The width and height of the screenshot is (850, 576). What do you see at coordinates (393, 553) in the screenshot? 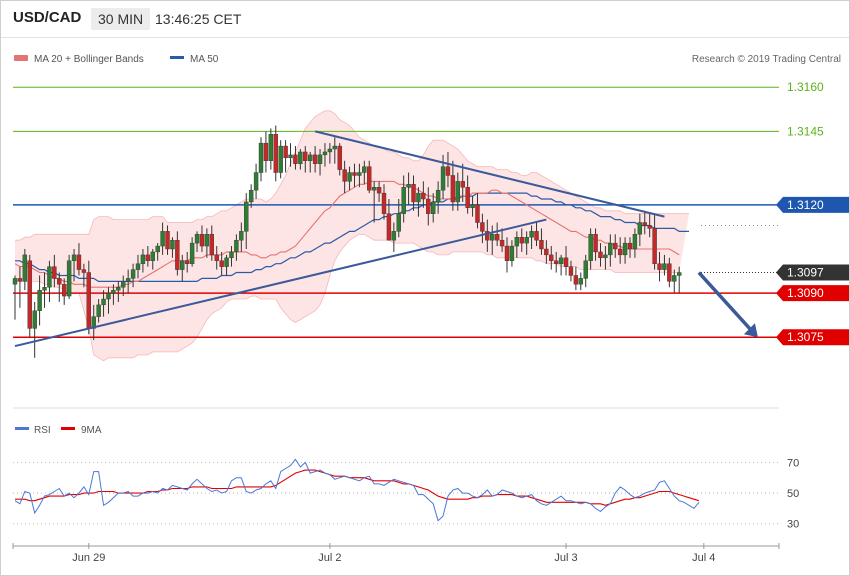
I see `time-axis-labels: Jun 29 Jul 2 Jul 3 Jul 4` at bounding box center [393, 553].